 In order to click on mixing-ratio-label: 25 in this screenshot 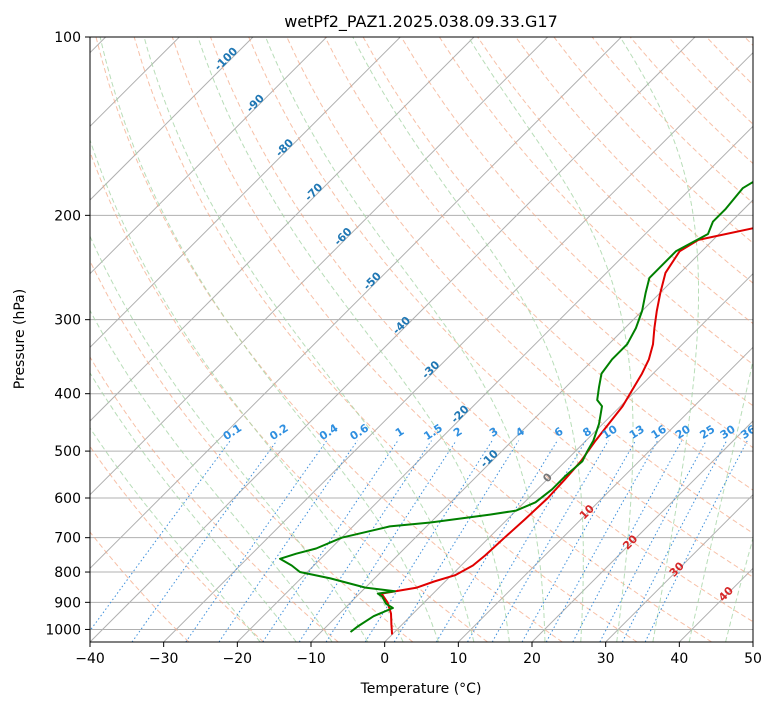, I will do `click(707, 432)`.